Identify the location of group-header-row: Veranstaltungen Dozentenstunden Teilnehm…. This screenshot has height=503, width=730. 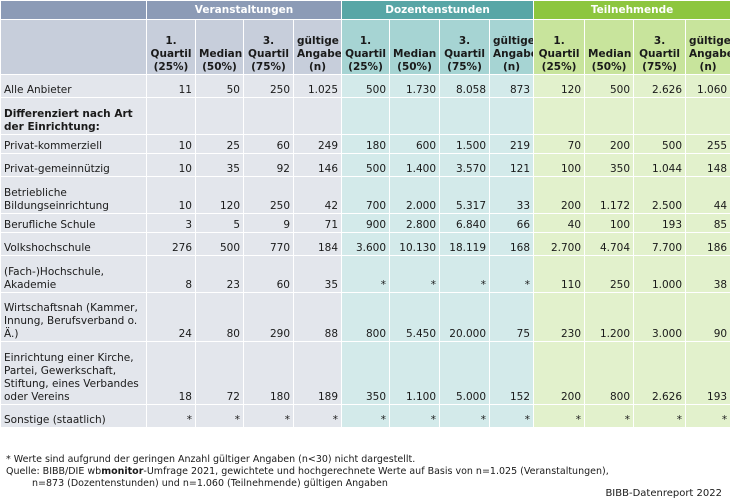
(365, 10).